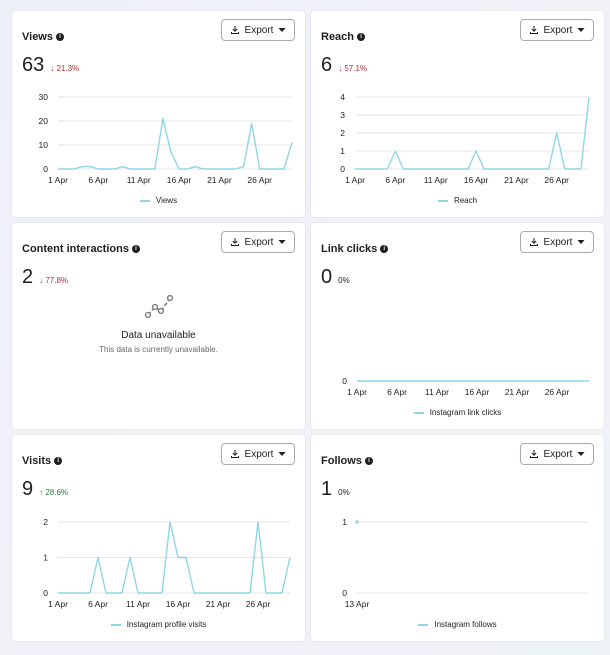  What do you see at coordinates (465, 624) in the screenshot?
I see `legend-label: Instagram follows` at bounding box center [465, 624].